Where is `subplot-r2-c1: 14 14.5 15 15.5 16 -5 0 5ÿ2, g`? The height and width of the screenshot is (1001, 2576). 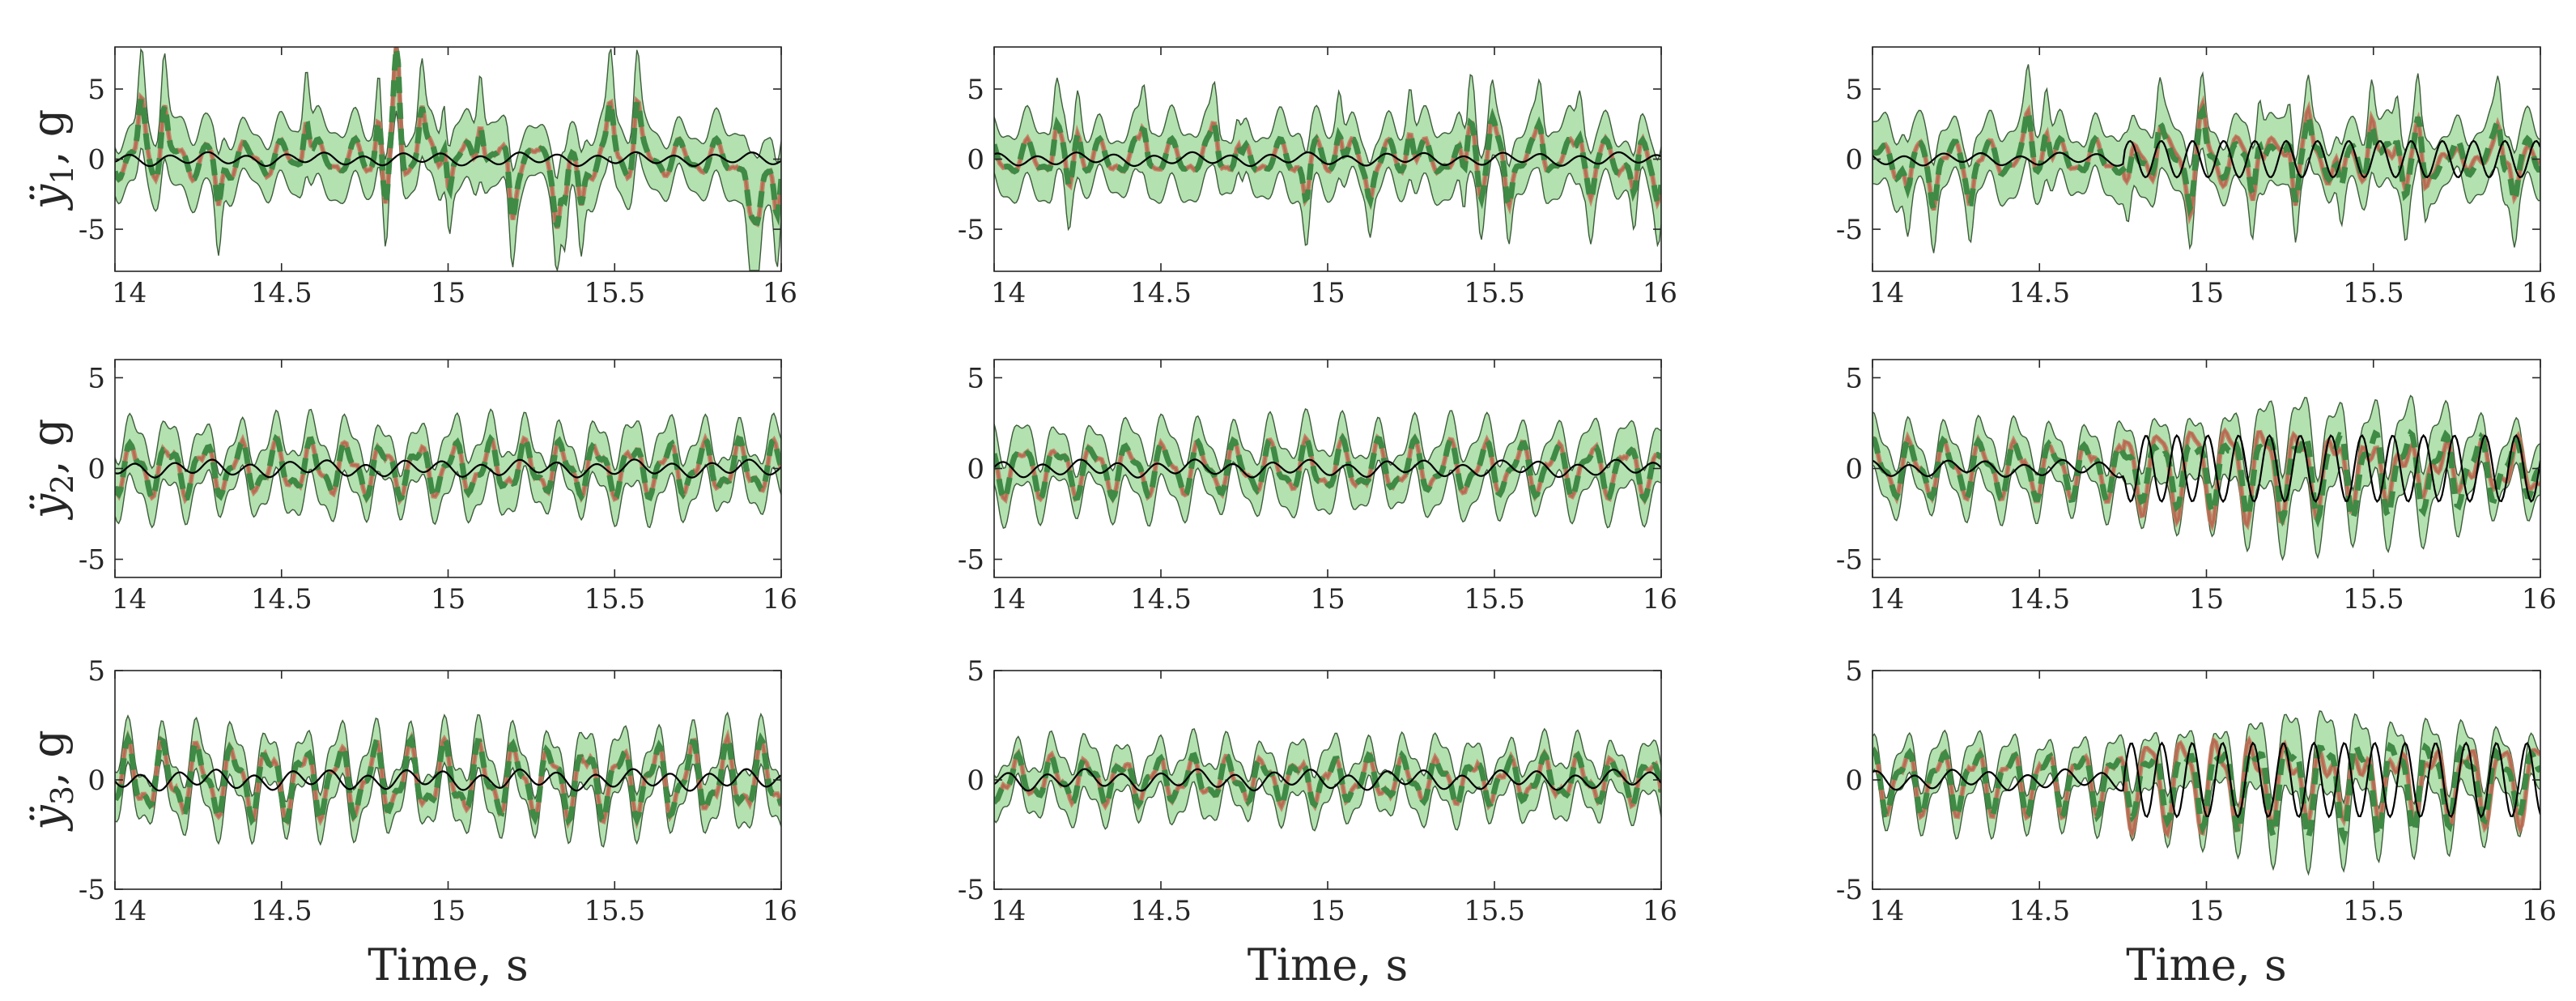 subplot-r2-c1: 14 14.5 15 15.5 16 -5 0 5ÿ2, g is located at coordinates (410, 487).